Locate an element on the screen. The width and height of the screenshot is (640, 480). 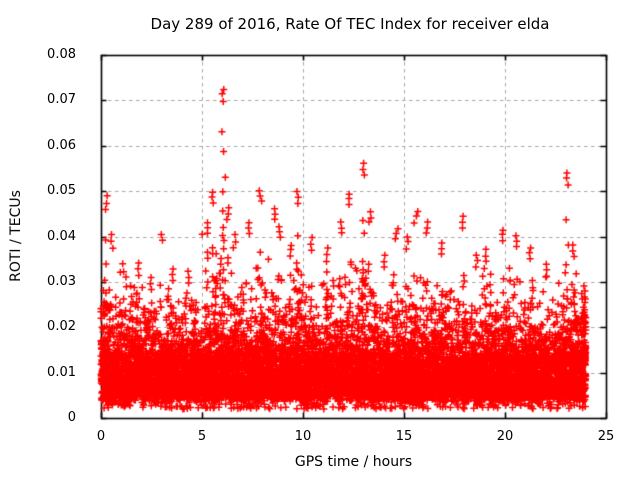
y-tick-label: 0.08 is located at coordinates (61, 54).